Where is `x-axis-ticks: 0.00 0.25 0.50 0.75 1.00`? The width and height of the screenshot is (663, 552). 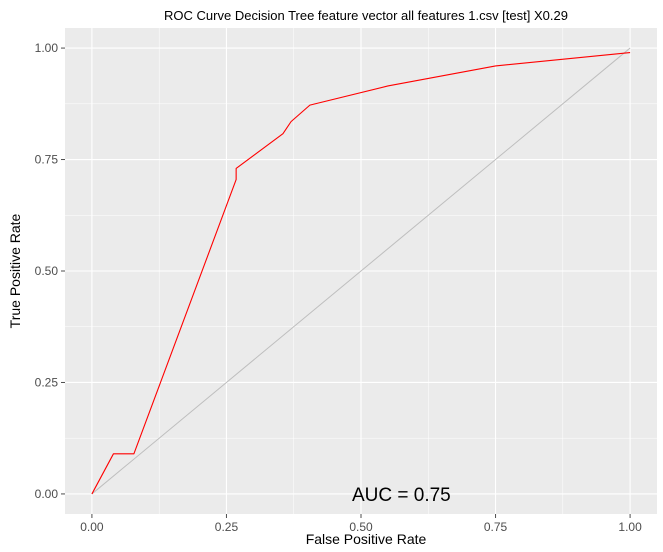 x-axis-ticks: 0.00 0.25 0.50 0.75 1.00 is located at coordinates (361, 524).